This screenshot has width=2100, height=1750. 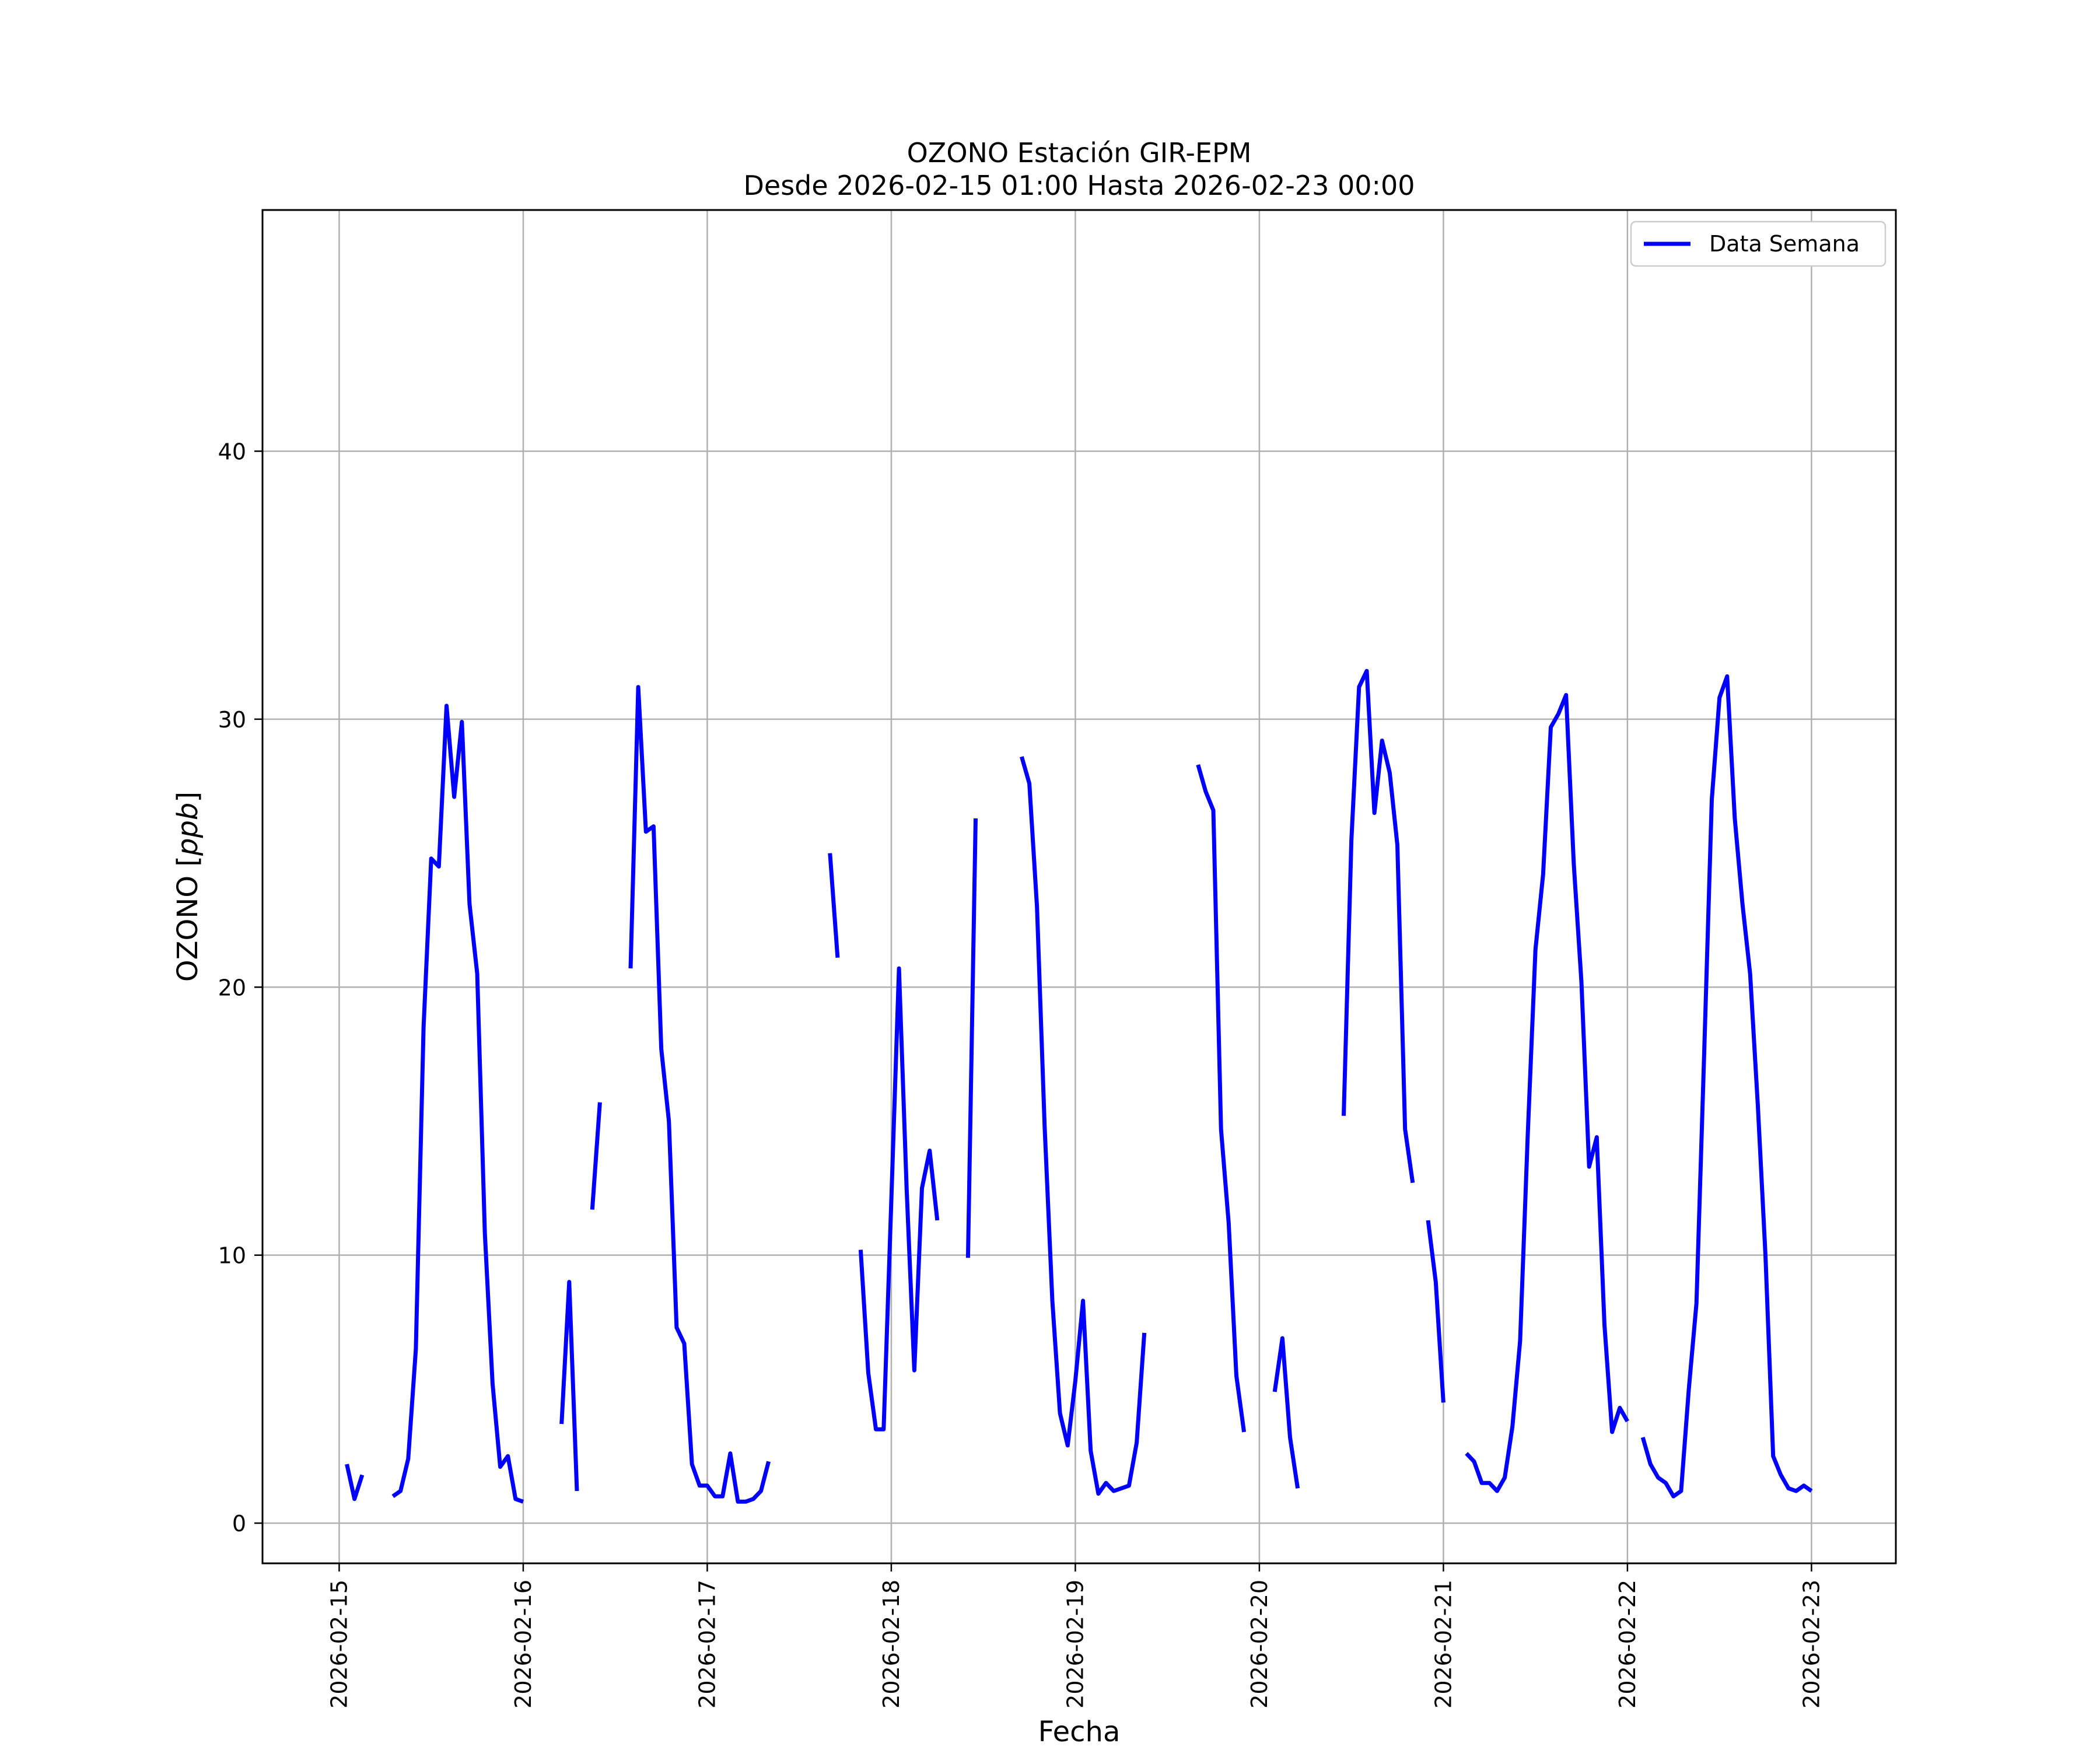 I want to click on y-tick-label: 10, so click(x=232, y=1256).